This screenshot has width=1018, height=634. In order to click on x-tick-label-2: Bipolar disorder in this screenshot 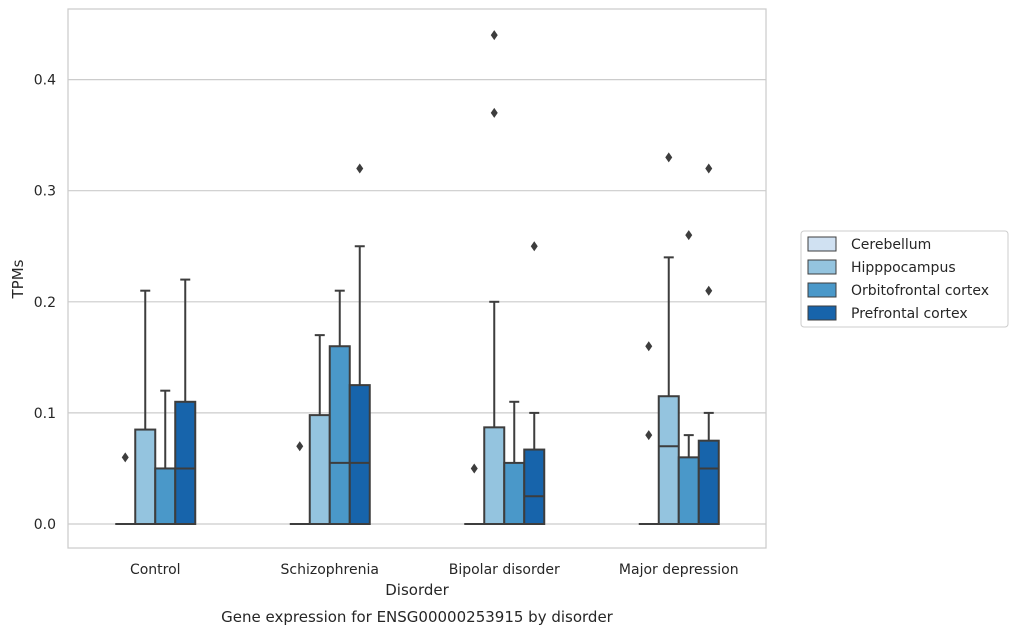, I will do `click(504, 570)`.